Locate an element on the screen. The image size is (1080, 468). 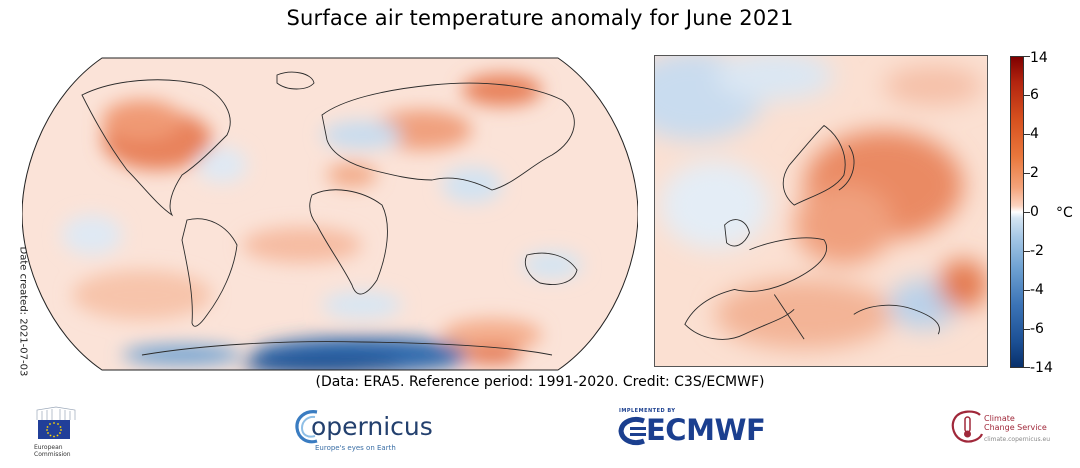
eu-label-line2: Commission is located at coordinates (52, 454).